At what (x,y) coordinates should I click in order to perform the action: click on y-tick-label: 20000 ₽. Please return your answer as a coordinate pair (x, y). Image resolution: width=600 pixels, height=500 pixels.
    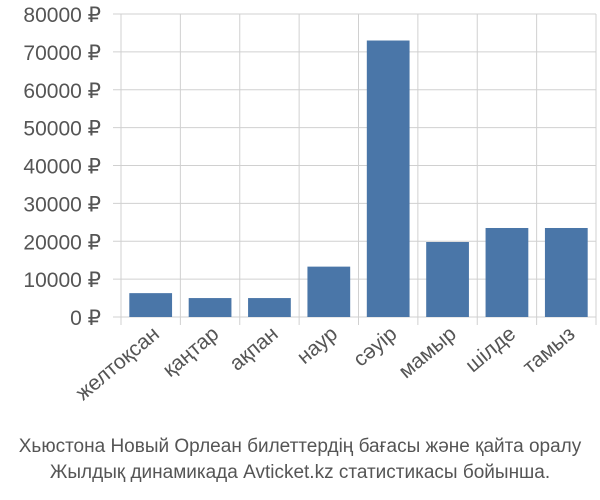
    Looking at the image, I should click on (62, 242).